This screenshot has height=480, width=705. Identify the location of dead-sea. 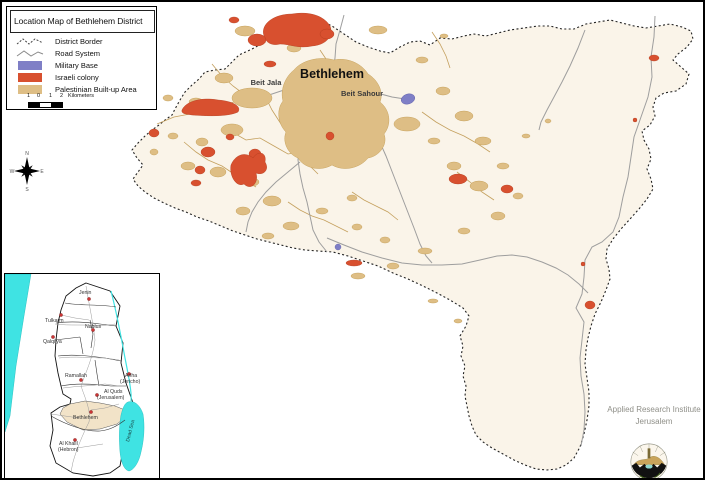
(132, 436).